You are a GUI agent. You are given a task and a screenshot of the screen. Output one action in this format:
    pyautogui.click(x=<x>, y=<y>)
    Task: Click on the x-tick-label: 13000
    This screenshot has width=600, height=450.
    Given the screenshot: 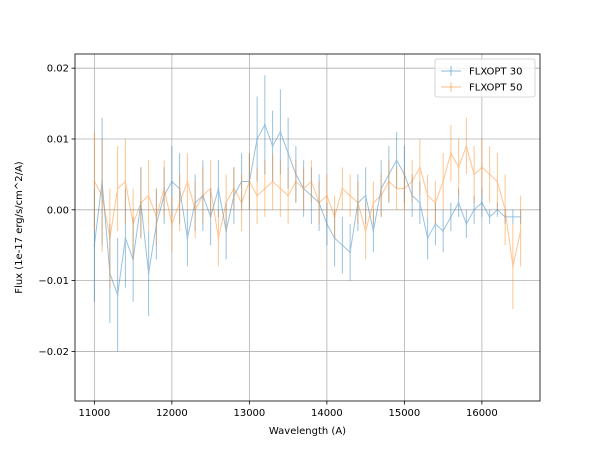 What is the action you would take?
    pyautogui.click(x=249, y=413)
    